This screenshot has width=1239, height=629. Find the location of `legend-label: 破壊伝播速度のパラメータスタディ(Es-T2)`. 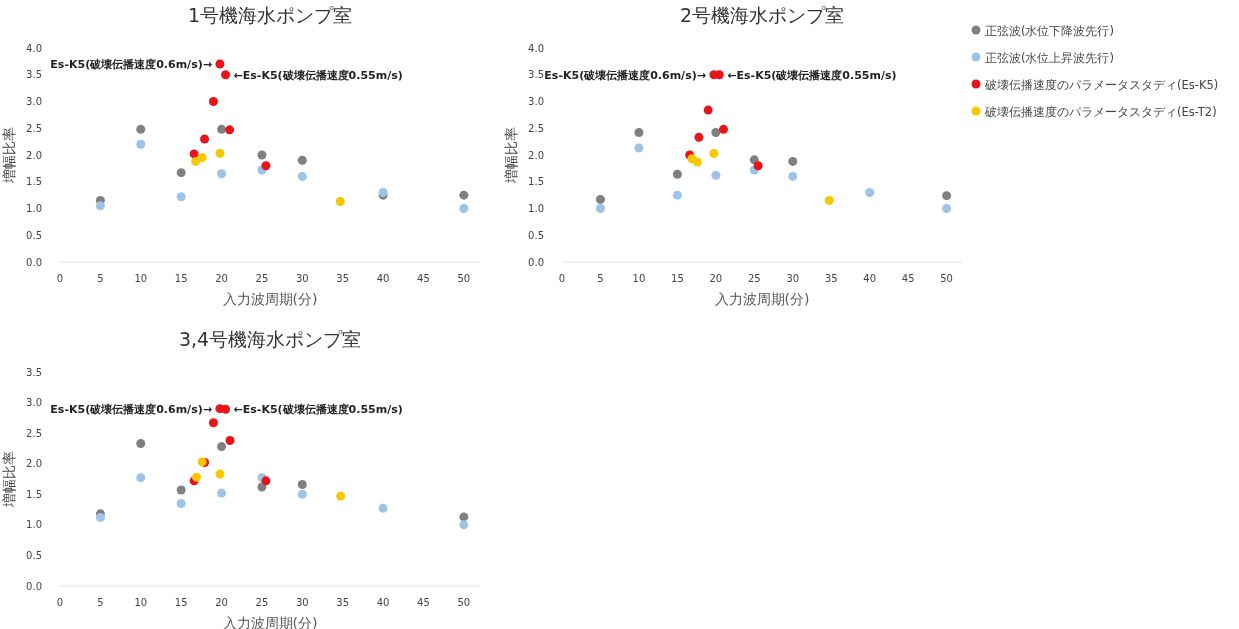

legend-label: 破壊伝播速度のパラメータスタディ(Es-T2) is located at coordinates (1100, 111).